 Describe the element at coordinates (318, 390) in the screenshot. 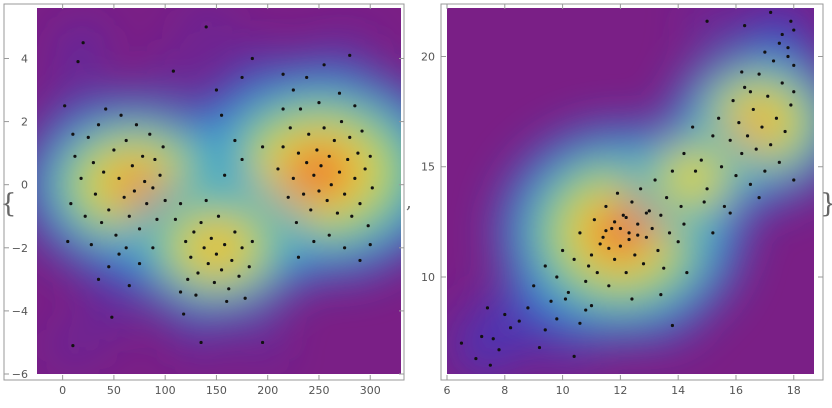

I see `x-tick-label: 250` at that location.